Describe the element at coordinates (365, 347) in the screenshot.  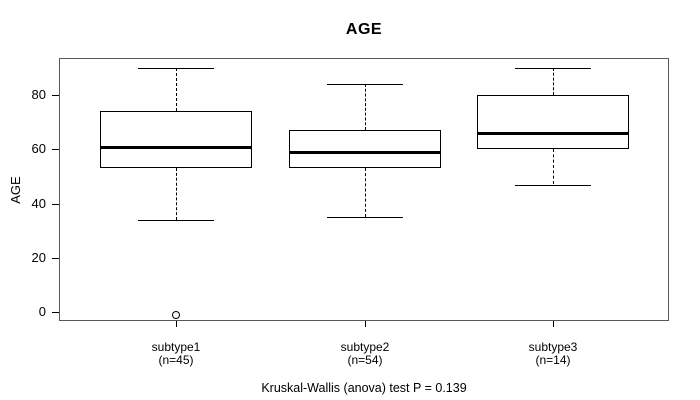
I see `group-name: subtype2` at that location.